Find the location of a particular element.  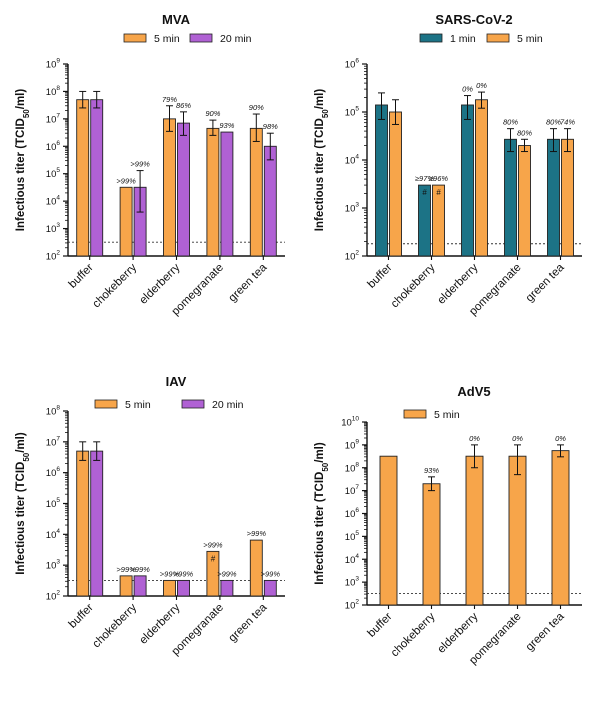

panel-title: IAV is located at coordinates (176, 381).